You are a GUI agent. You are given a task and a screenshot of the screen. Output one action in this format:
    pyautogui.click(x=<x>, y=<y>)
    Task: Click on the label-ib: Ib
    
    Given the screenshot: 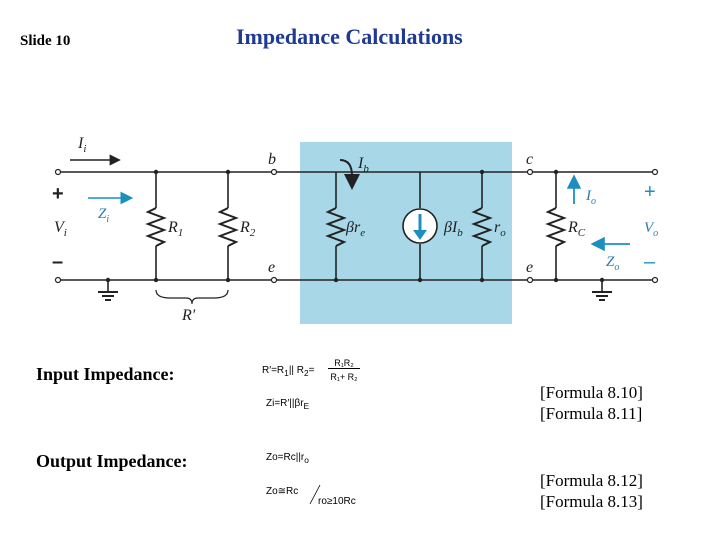 What is the action you would take?
    pyautogui.click(x=363, y=165)
    